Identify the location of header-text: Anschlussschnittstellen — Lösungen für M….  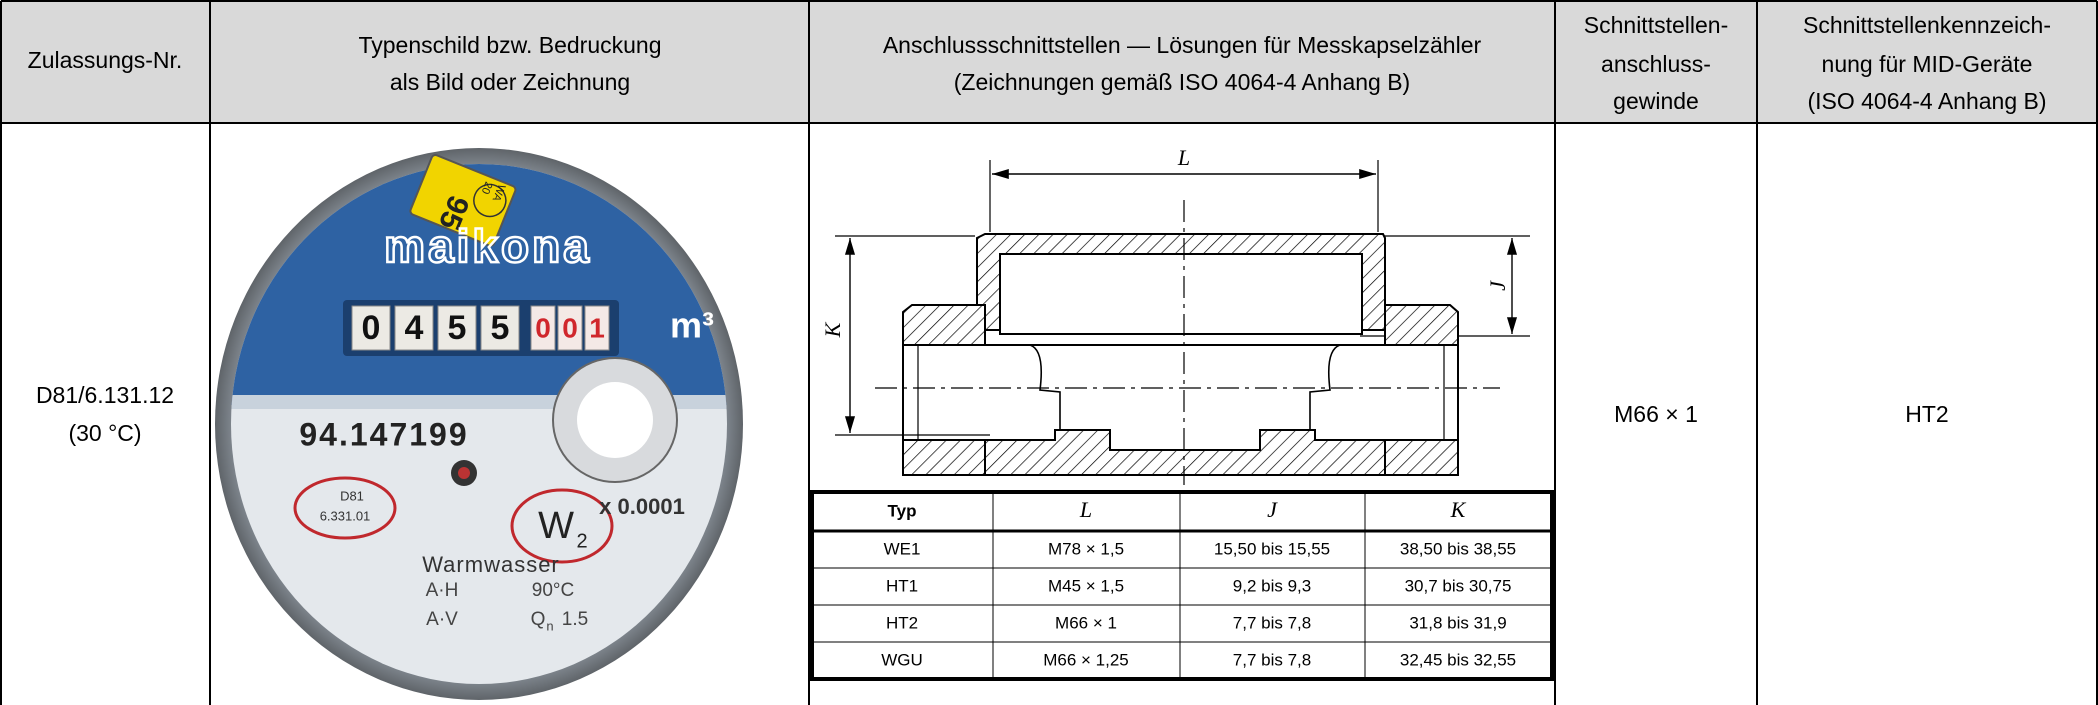
(1182, 45).